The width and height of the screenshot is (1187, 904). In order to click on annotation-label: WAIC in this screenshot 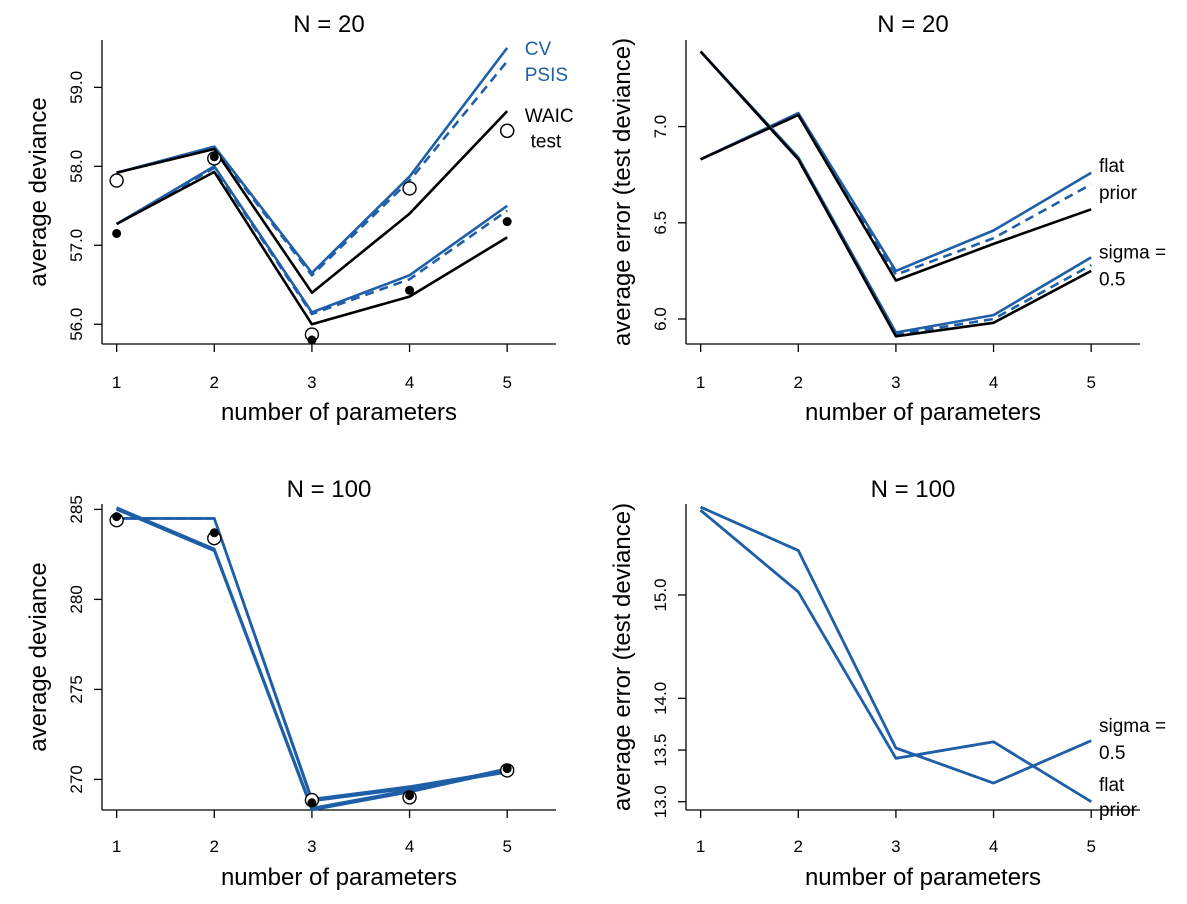, I will do `click(549, 116)`.